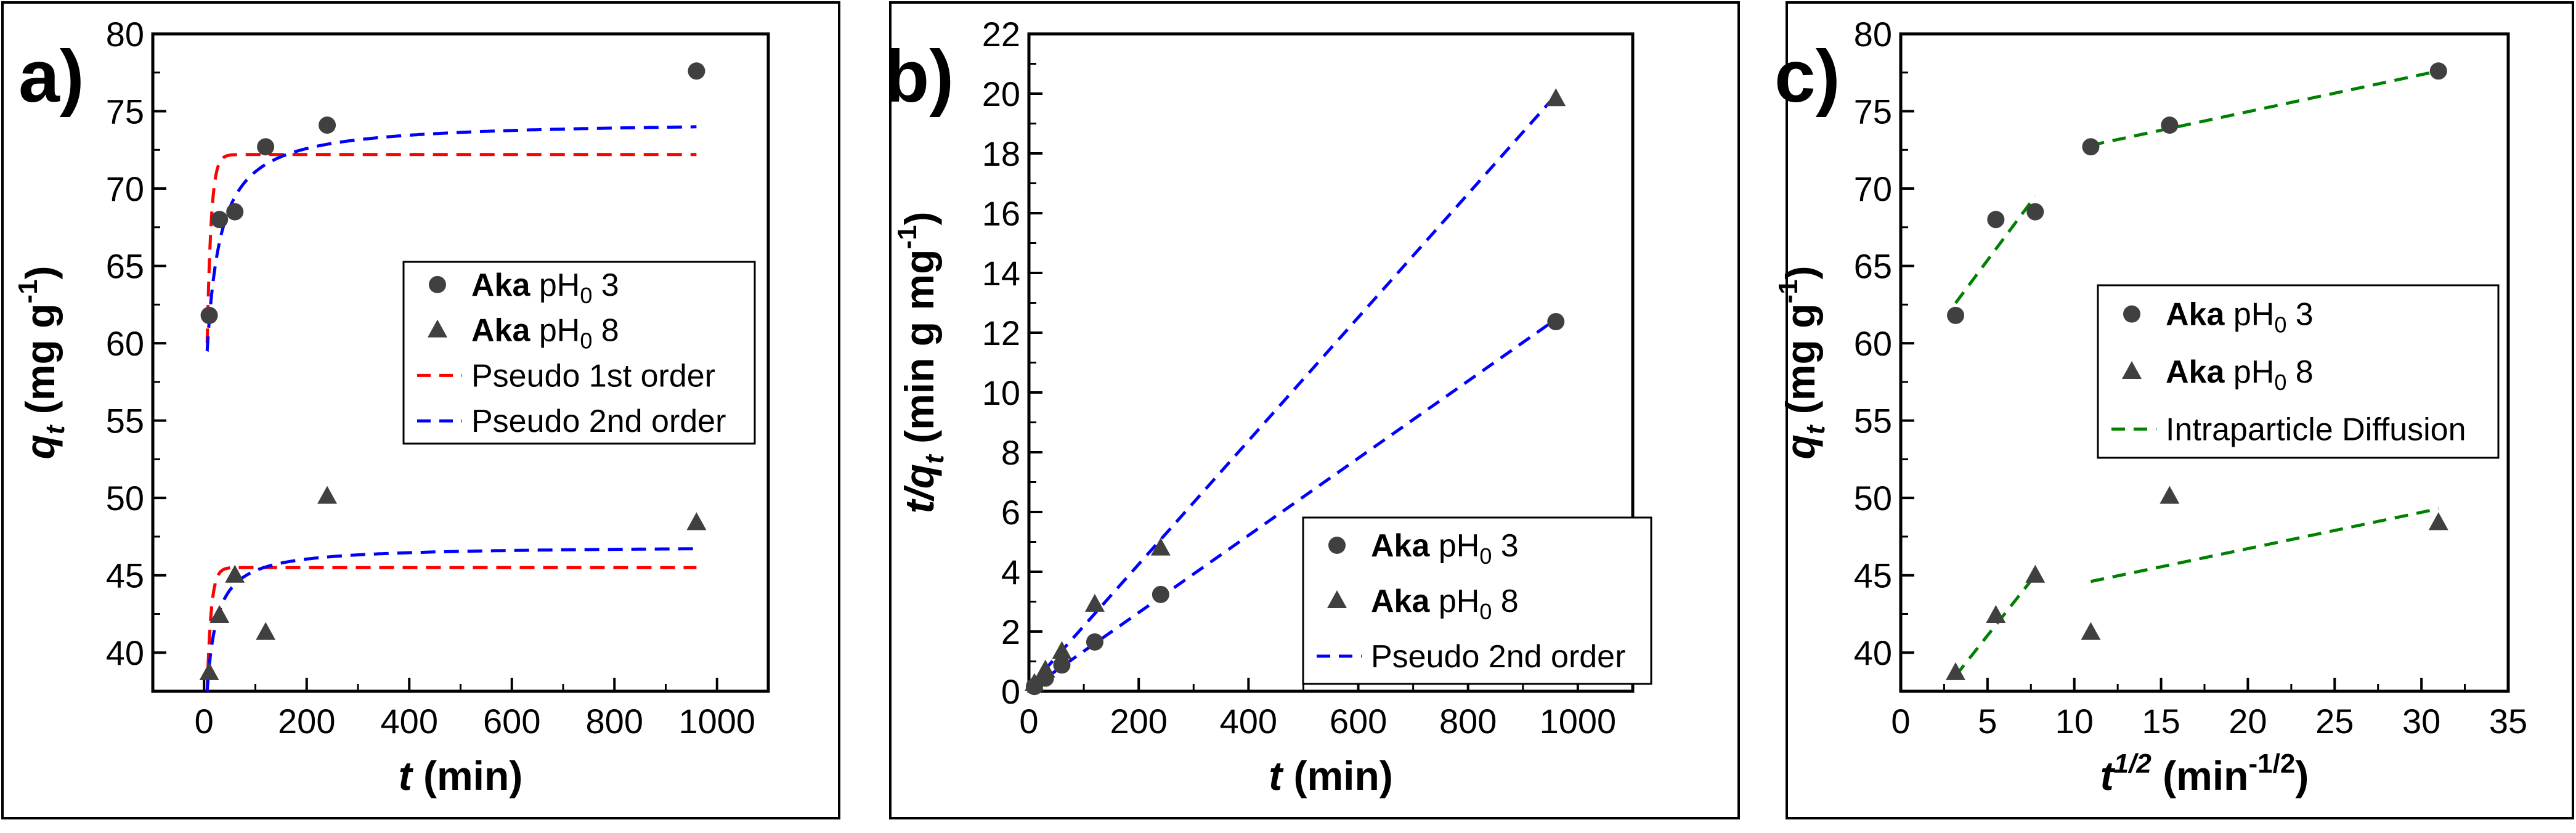  I want to click on text-span: 1/2, so click(2133, 764).